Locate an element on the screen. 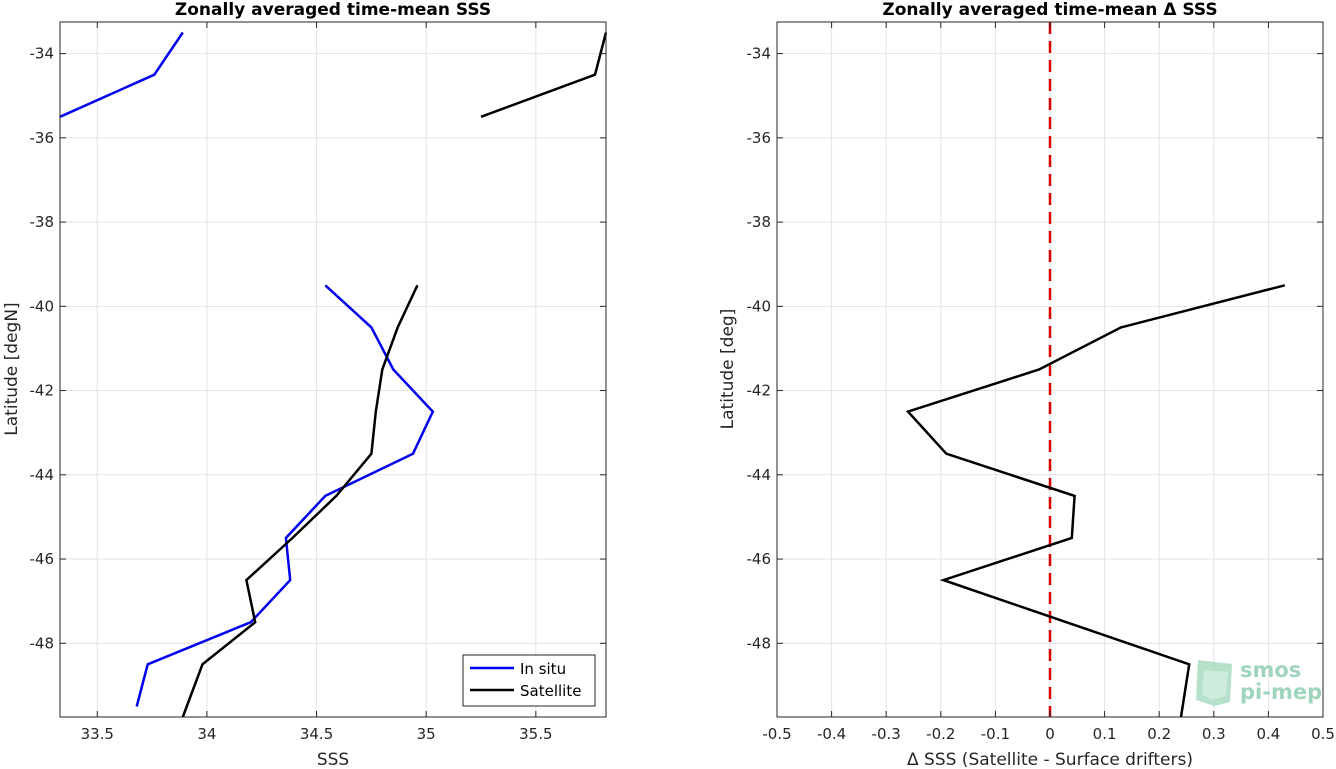  delta-y-tick-label: -42 is located at coordinates (759, 391).